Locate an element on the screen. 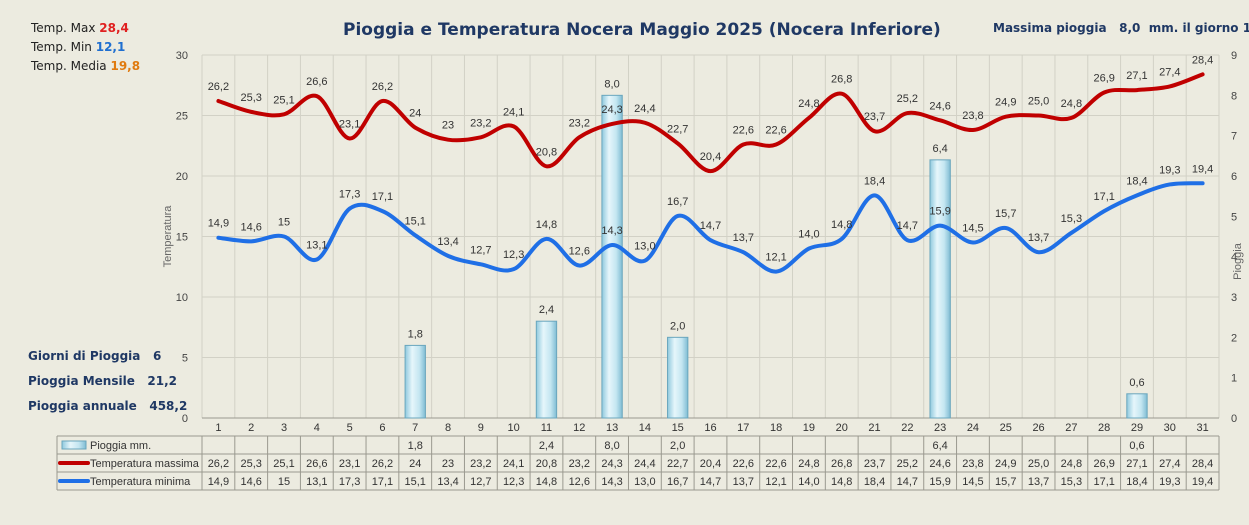  tmax-data-label: 25,3 is located at coordinates (250, 98).